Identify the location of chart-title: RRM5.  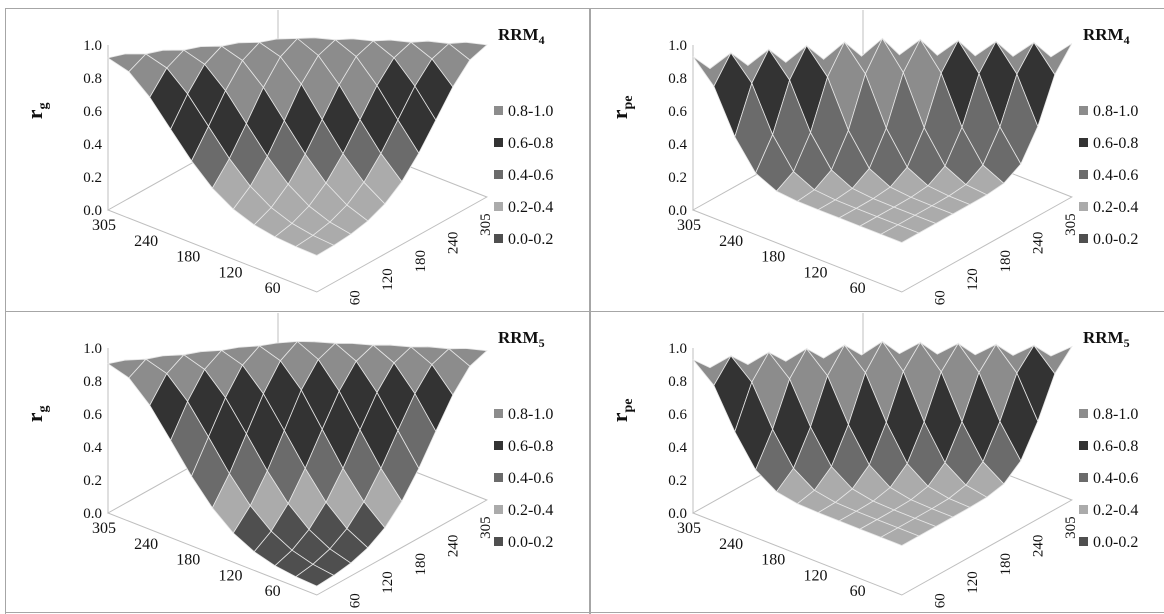
(521, 339).